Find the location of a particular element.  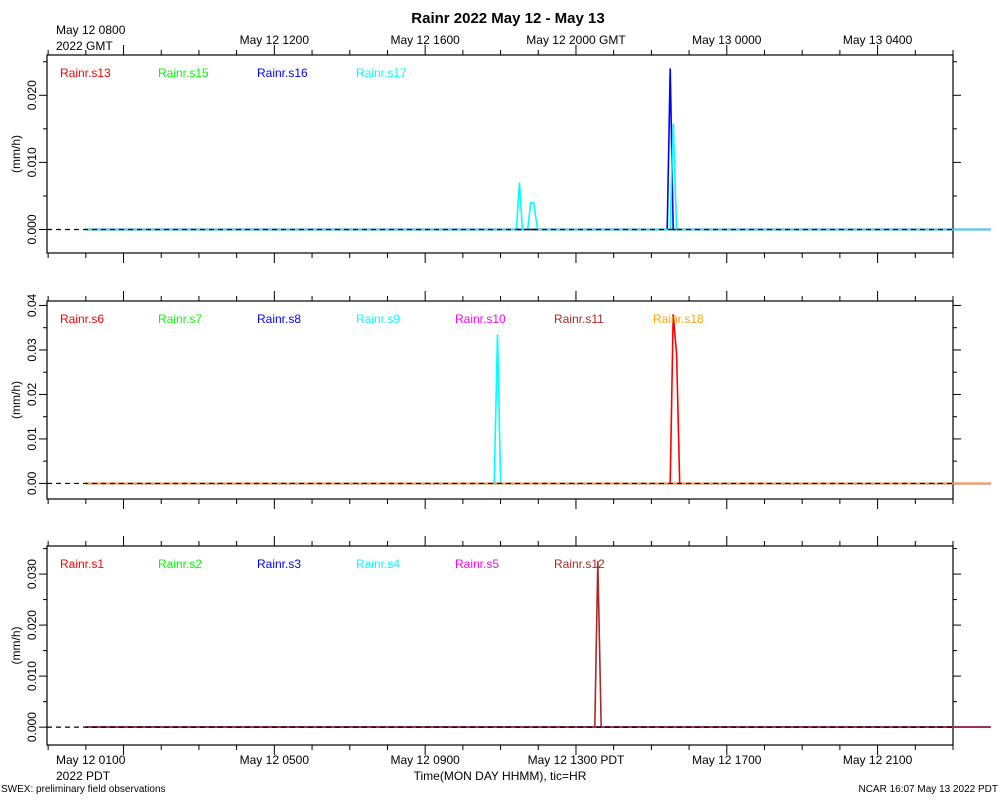

y-tick-label: 0.04 is located at coordinates (32, 305).